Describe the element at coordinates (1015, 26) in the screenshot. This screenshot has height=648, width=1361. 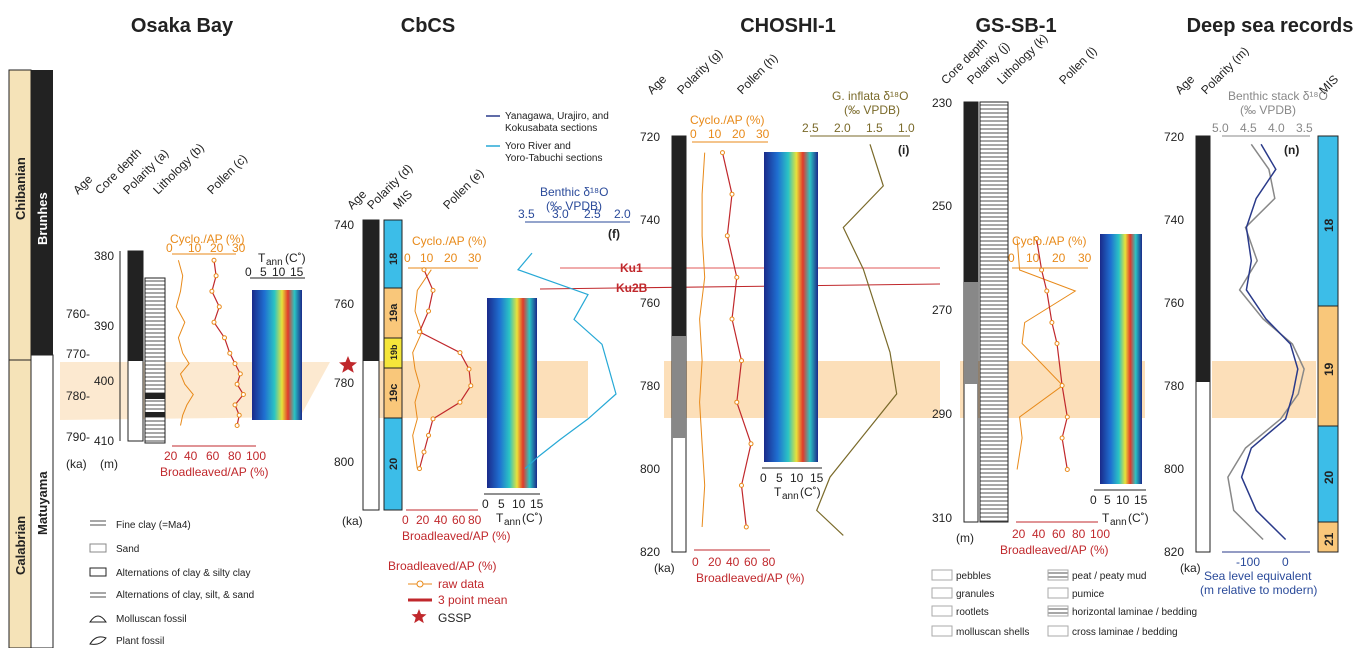
I see `title-gssb: GS-SB-1` at that location.